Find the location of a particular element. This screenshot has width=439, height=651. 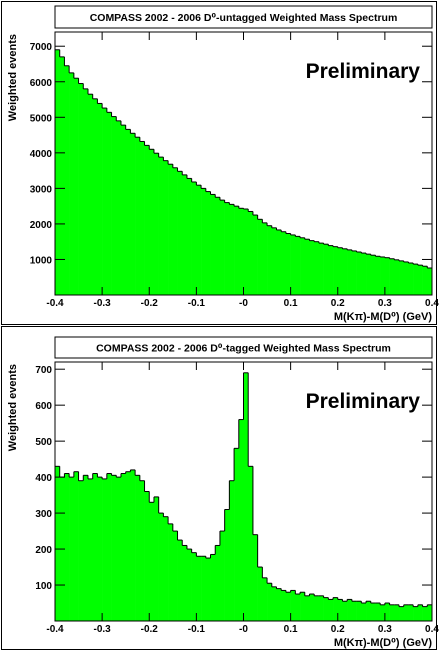

y-tick-label: 2000 is located at coordinates (41, 225).